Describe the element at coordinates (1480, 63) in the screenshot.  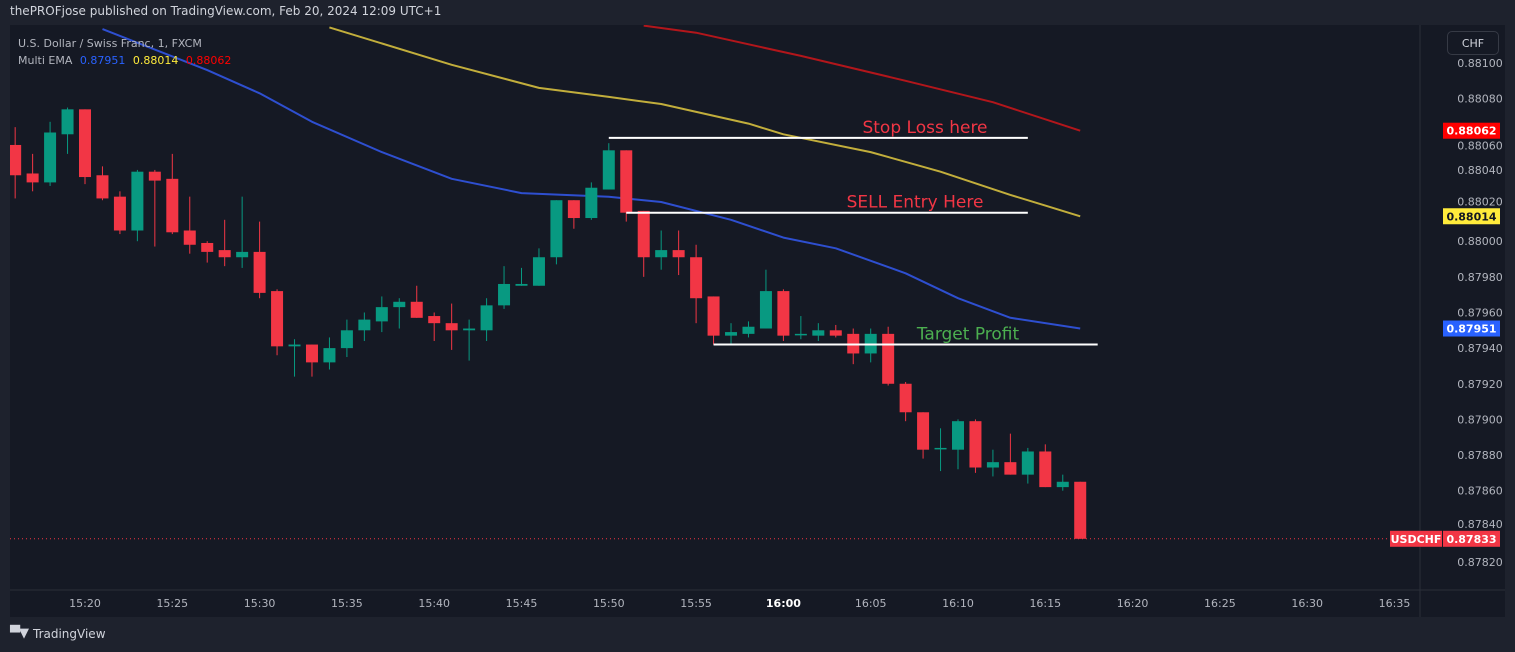
I see `price-tick-label: 0.88100` at that location.